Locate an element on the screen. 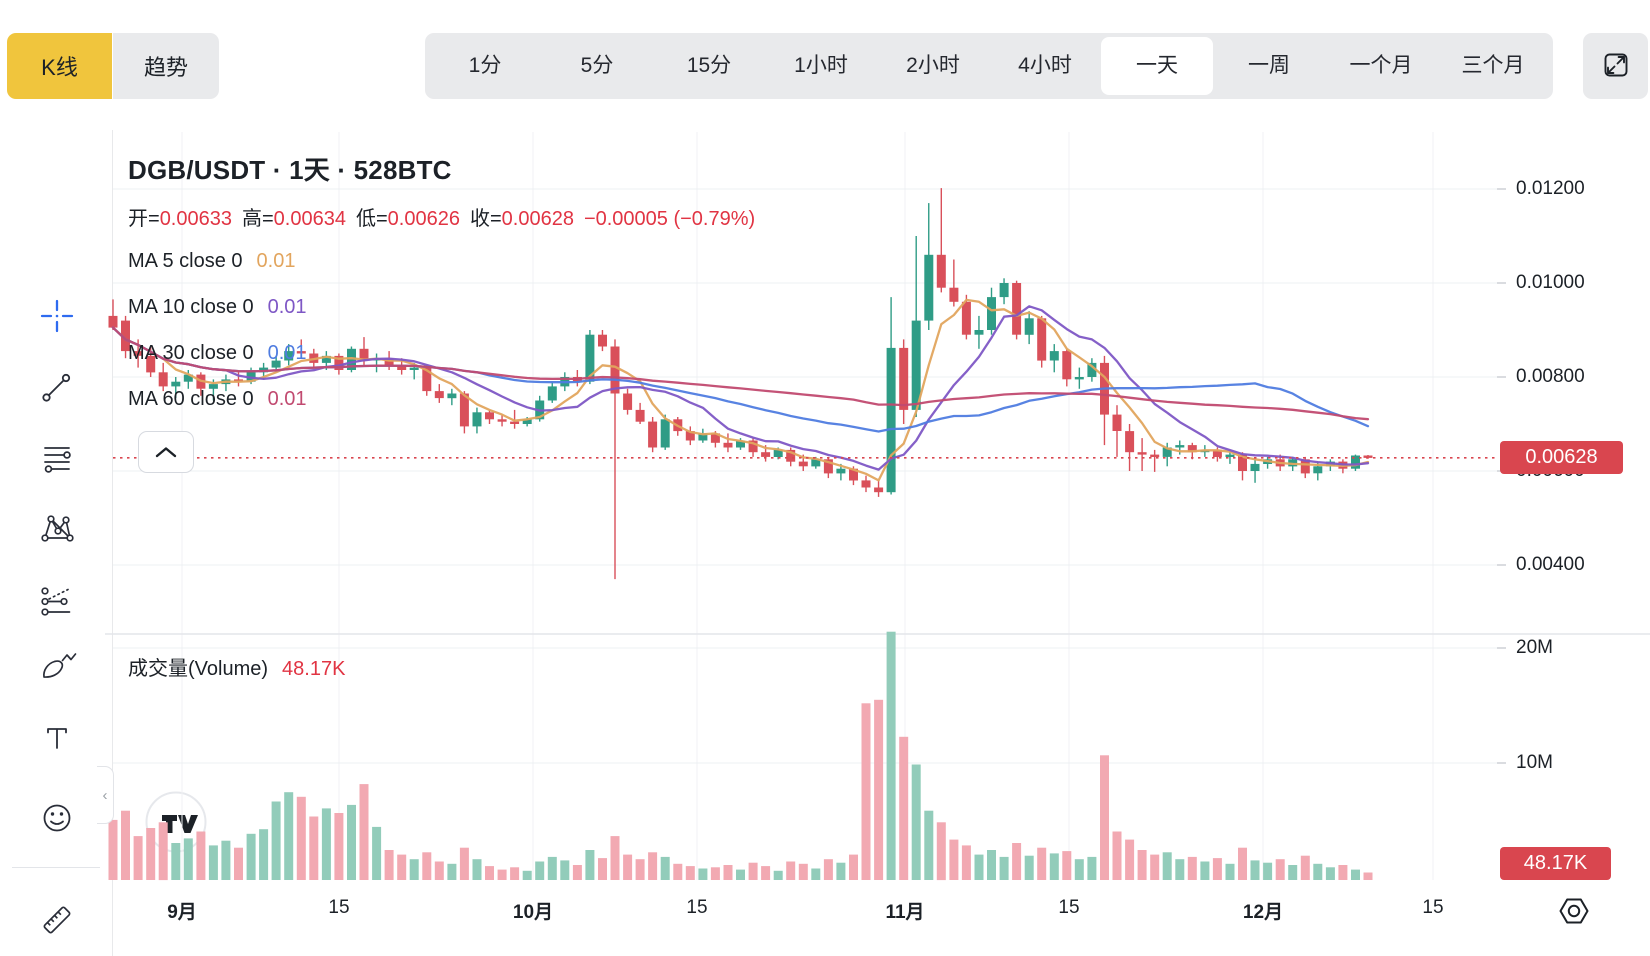 Image resolution: width=1650 pixels, height=956 pixels. settings-gear-icon is located at coordinates (1574, 911).